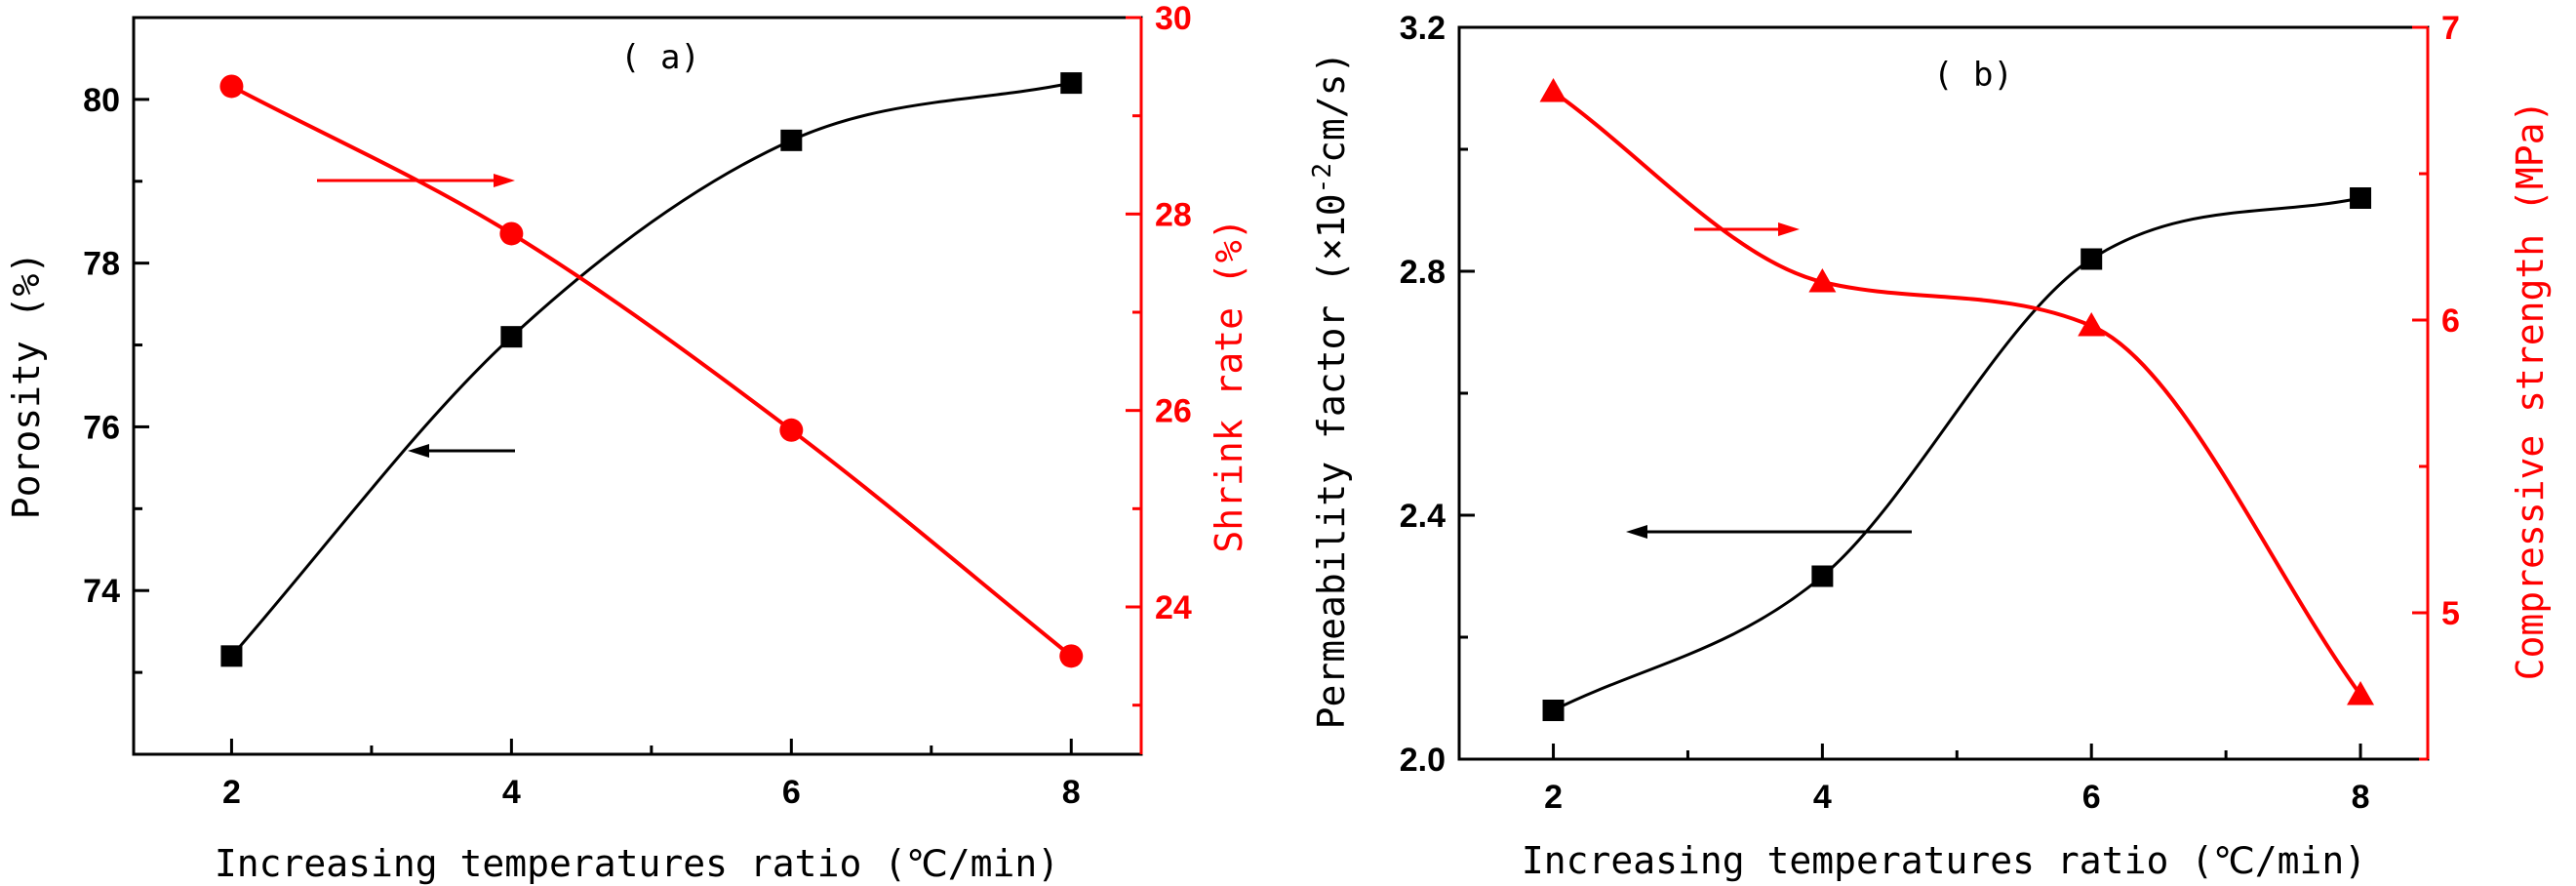  Describe the element at coordinates (1173, 412) in the screenshot. I see `chart-a-y2-tick-label: 26` at that location.